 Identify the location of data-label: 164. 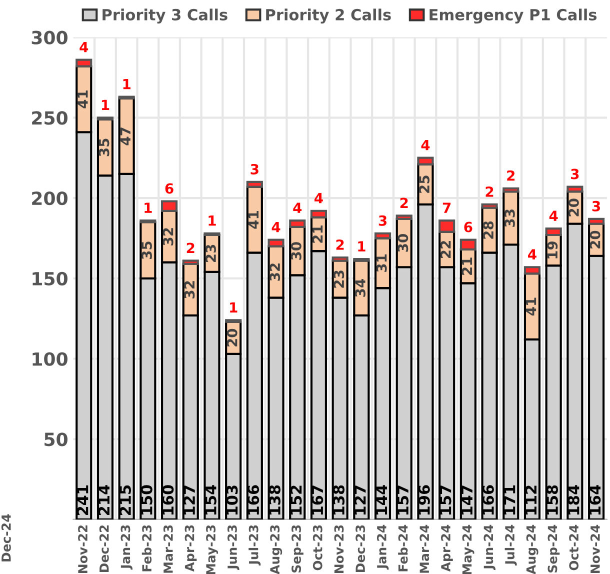
(595, 500).